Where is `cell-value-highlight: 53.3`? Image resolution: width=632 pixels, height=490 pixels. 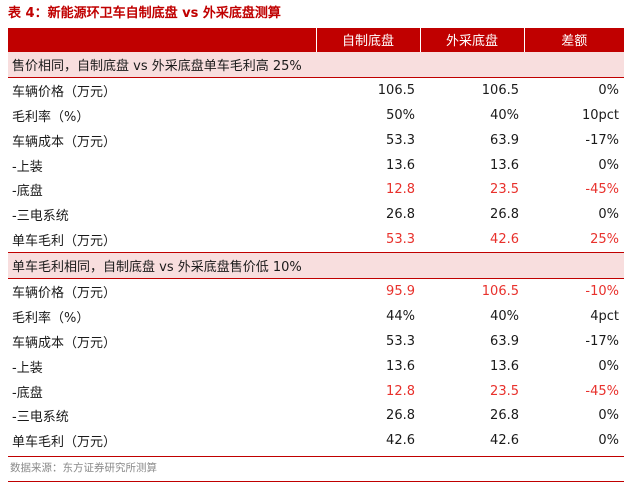 cell-value-highlight: 53.3 is located at coordinates (400, 240).